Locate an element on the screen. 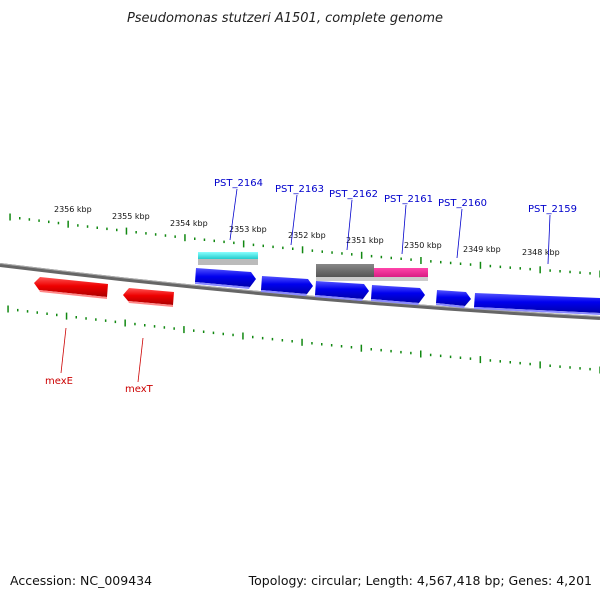 The image size is (600, 600). gray-feature is located at coordinates (345, 270).